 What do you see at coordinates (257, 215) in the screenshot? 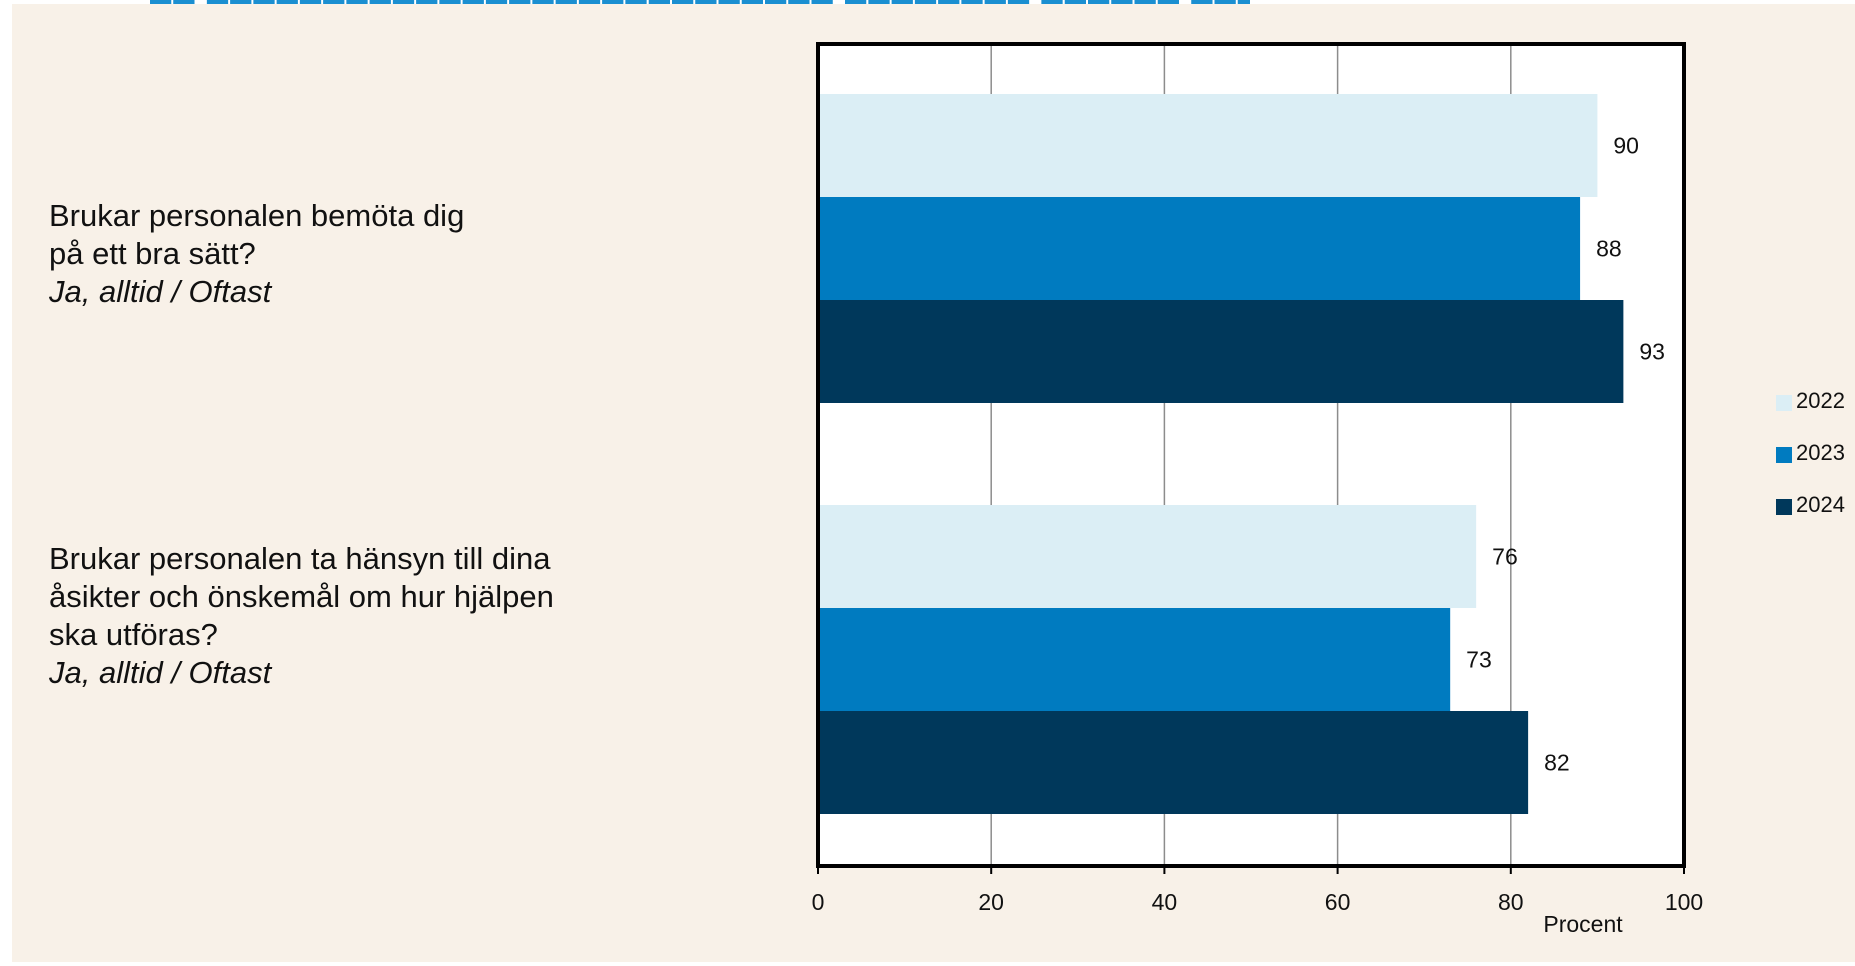
I see `category-label-line: Brukar personalen bemöta dig` at bounding box center [257, 215].